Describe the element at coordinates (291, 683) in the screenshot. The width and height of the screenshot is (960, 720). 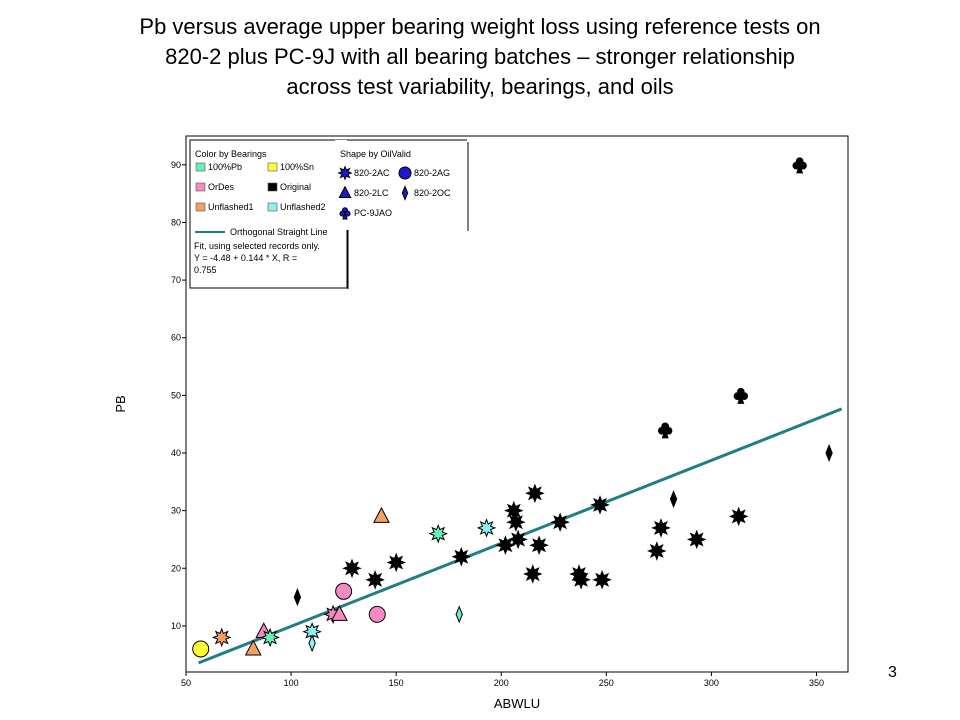
I see `x-tick-label: 100` at that location.